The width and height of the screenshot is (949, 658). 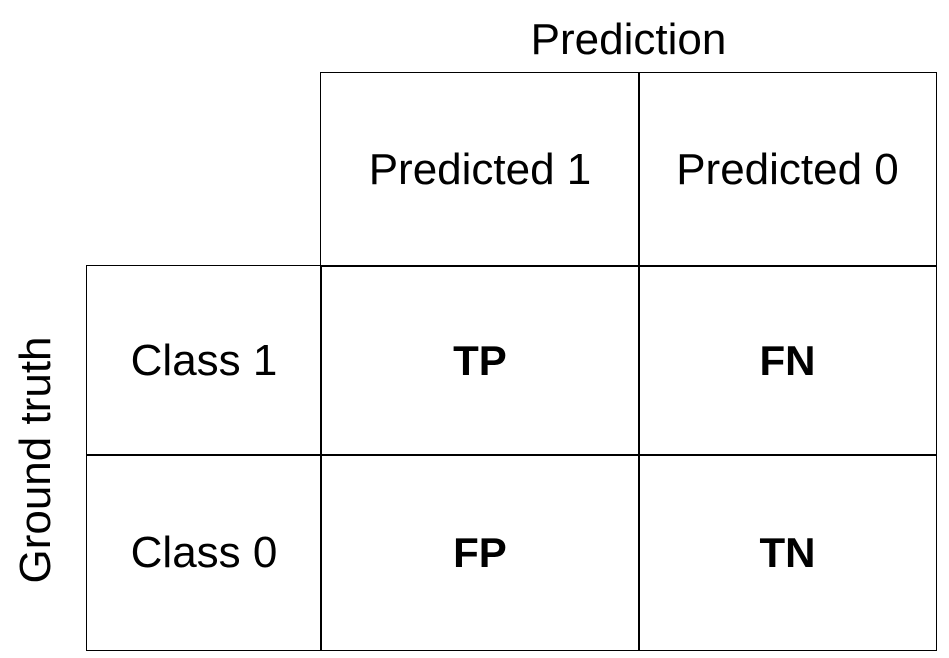 What do you see at coordinates (480, 552) in the screenshot?
I see `cell-false-positive: FP` at bounding box center [480, 552].